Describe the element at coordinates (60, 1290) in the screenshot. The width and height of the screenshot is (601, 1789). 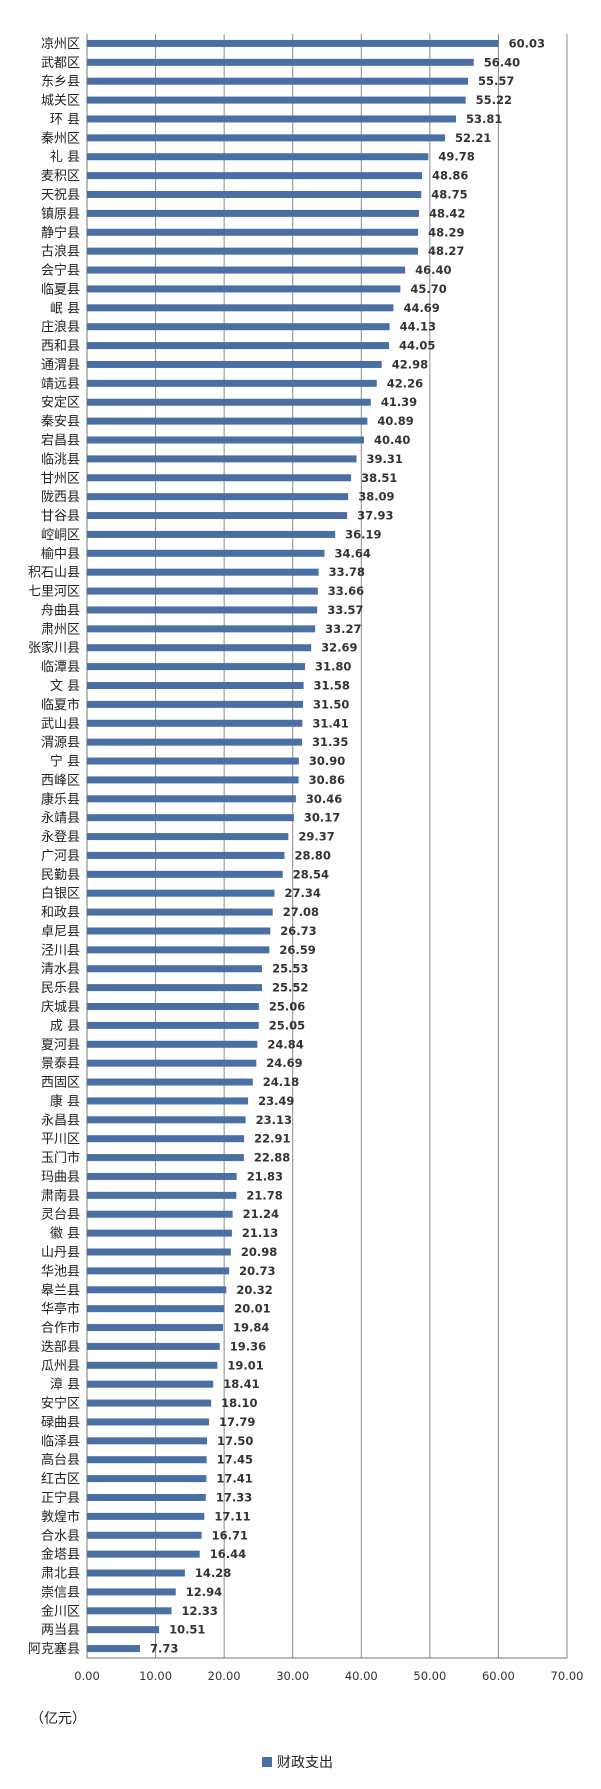
I see `category-label: 皋兰县` at that location.